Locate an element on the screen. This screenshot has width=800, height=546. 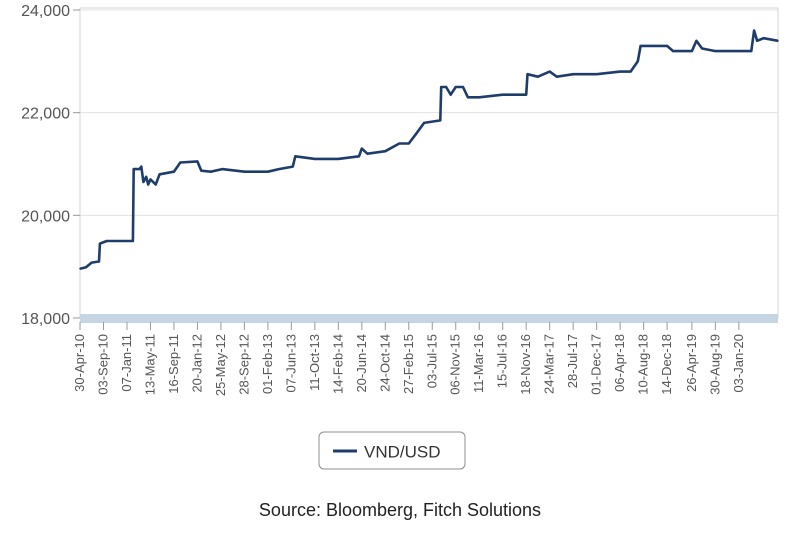
x-tick-label: 14-Feb-14 is located at coordinates (337, 364).